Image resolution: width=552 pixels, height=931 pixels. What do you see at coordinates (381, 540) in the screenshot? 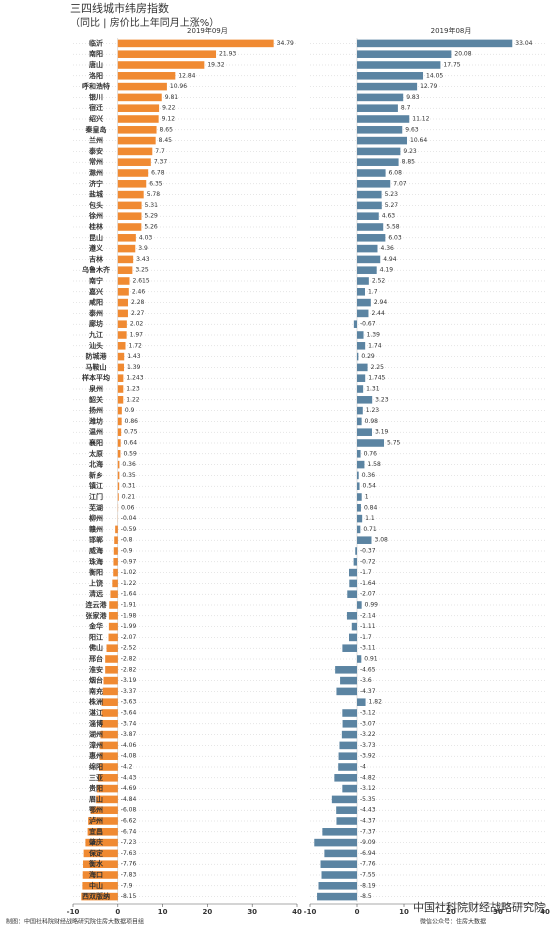
I see `value-label: 3.08` at bounding box center [381, 540].